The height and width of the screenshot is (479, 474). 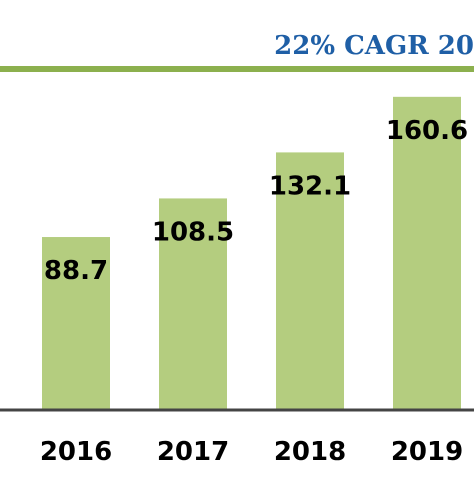 I want to click on bar-2018, so click(x=310, y=281).